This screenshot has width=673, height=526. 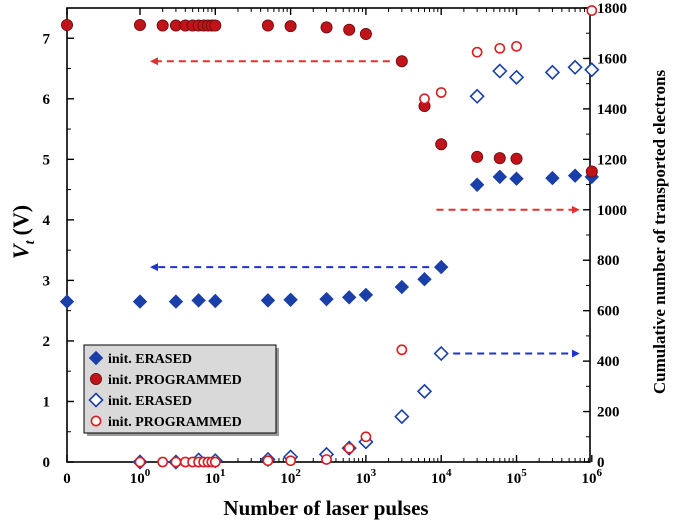 I want to click on x-axis-title: Number of laser pulses, so click(x=325, y=508).